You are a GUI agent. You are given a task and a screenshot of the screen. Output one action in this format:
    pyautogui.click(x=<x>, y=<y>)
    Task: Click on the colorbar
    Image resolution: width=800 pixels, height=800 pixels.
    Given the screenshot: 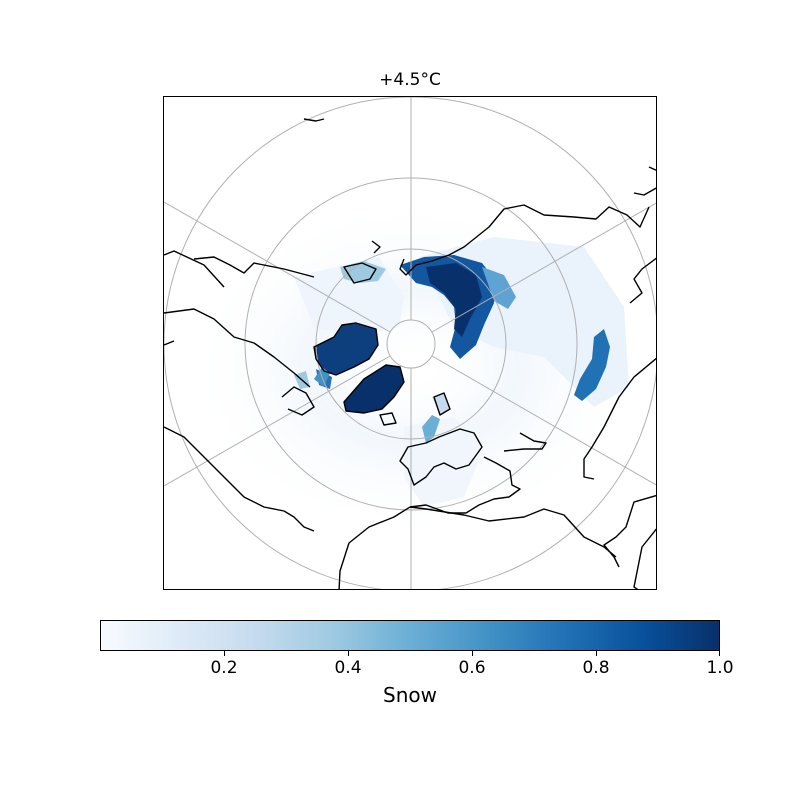 What is the action you would take?
    pyautogui.click(x=410, y=635)
    